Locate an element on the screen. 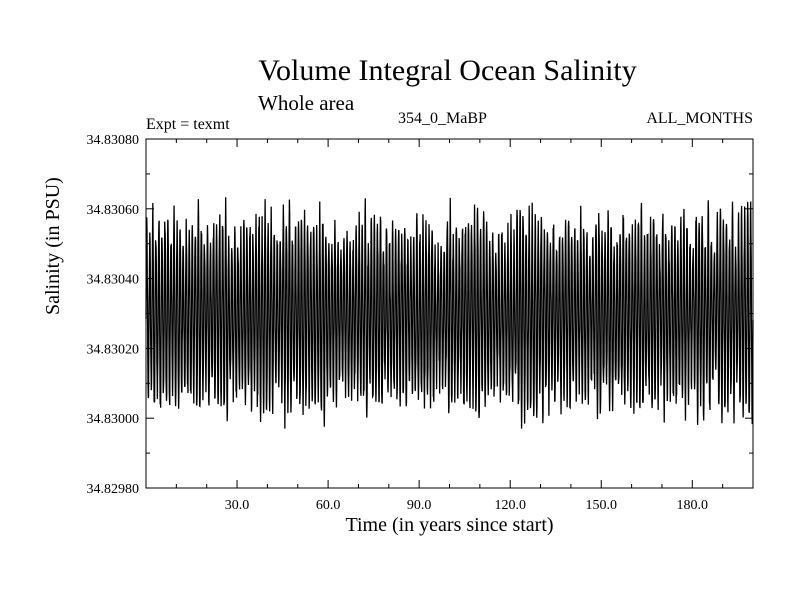 The height and width of the screenshot is (600, 800). x-tick-label: 180.0 is located at coordinates (693, 505).